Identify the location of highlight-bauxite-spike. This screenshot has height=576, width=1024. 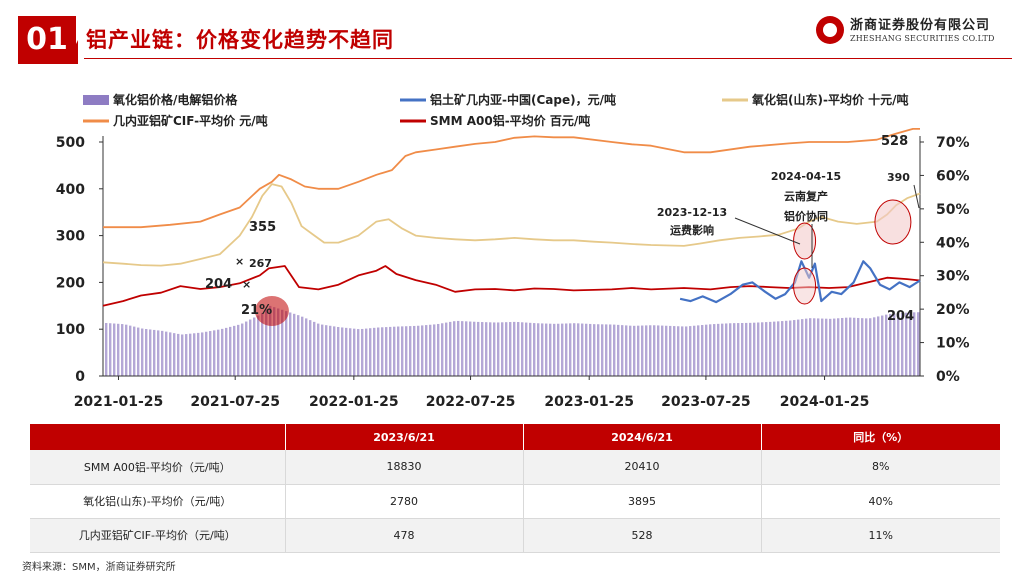
(805, 286).